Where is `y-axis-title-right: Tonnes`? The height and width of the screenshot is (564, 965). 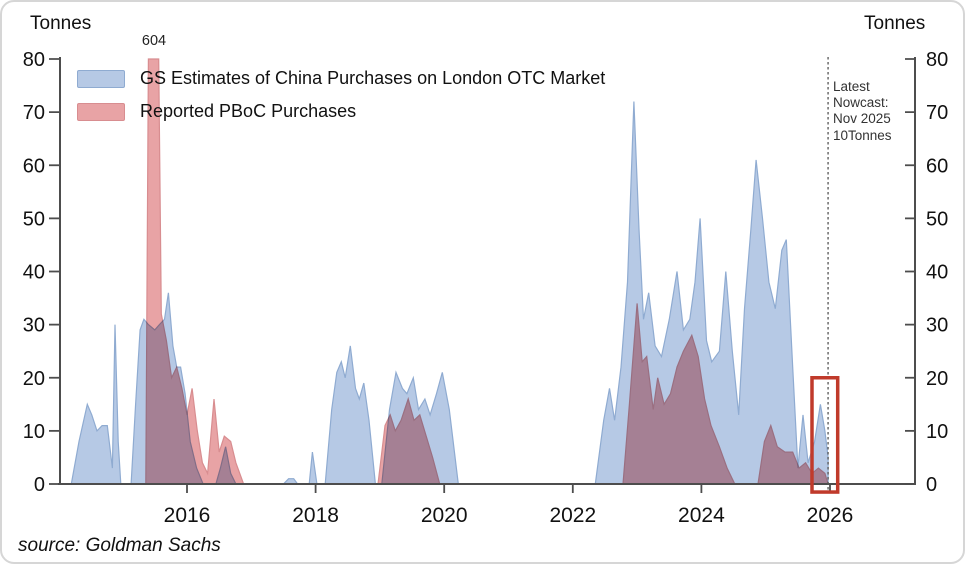 y-axis-title-right: Tonnes is located at coordinates (895, 23).